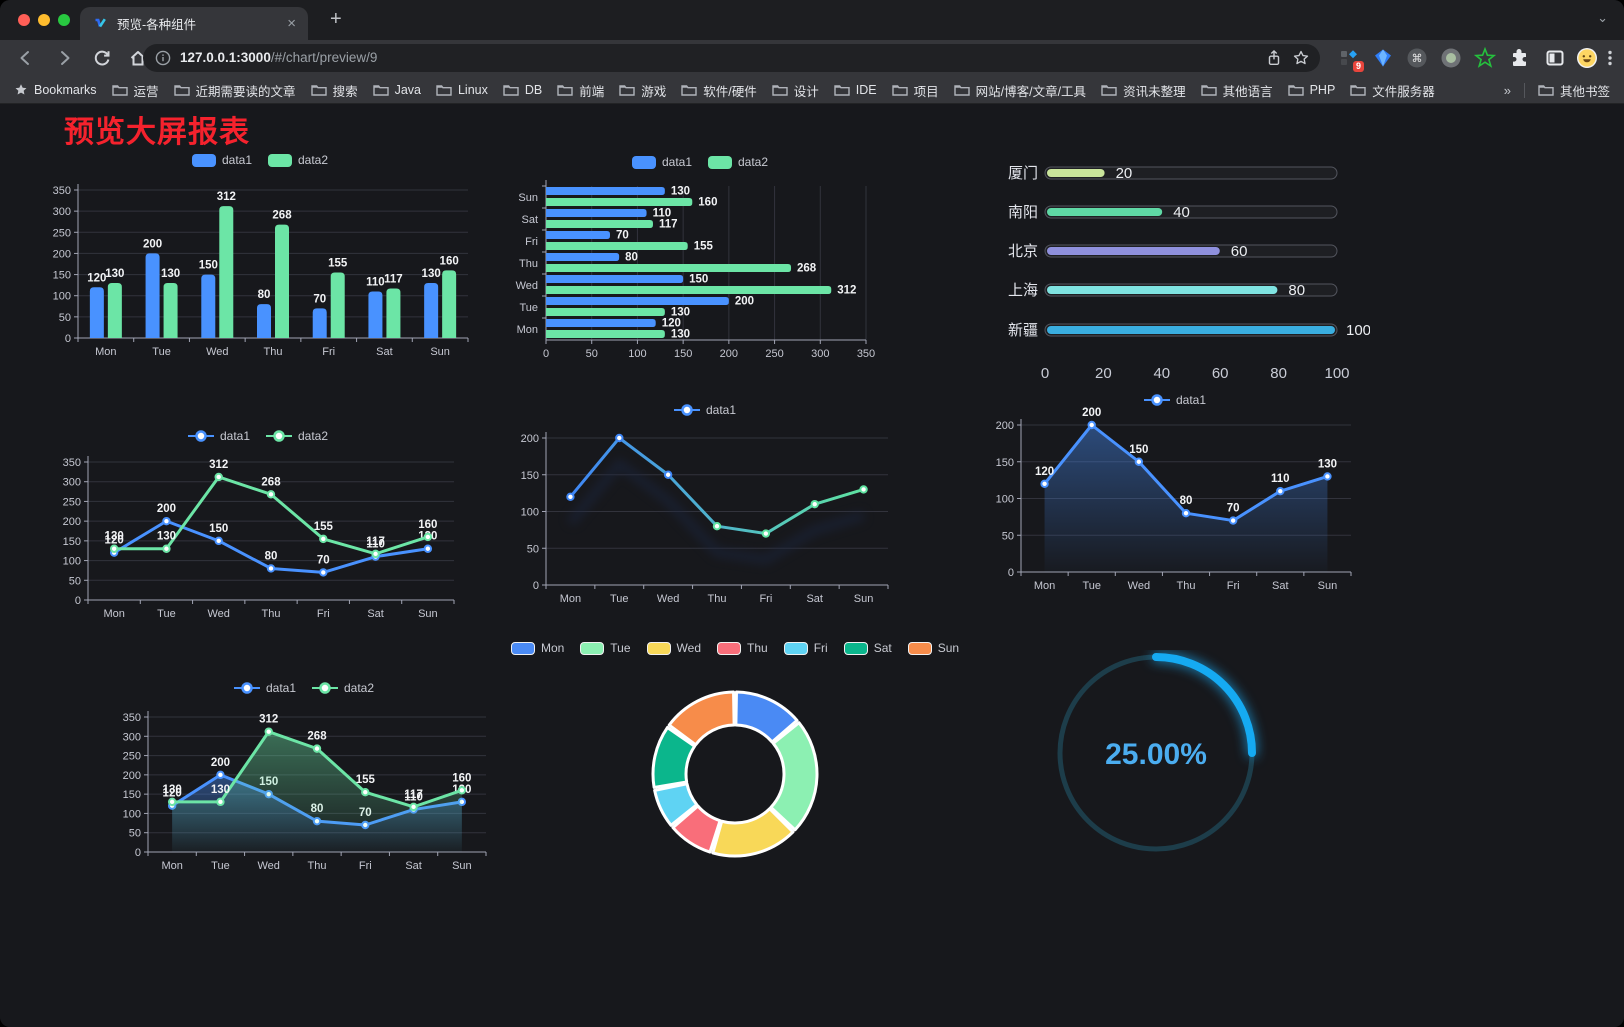 The height and width of the screenshot is (1027, 1624). What do you see at coordinates (291, 23) in the screenshot?
I see `tab-close-icon: ×` at bounding box center [291, 23].